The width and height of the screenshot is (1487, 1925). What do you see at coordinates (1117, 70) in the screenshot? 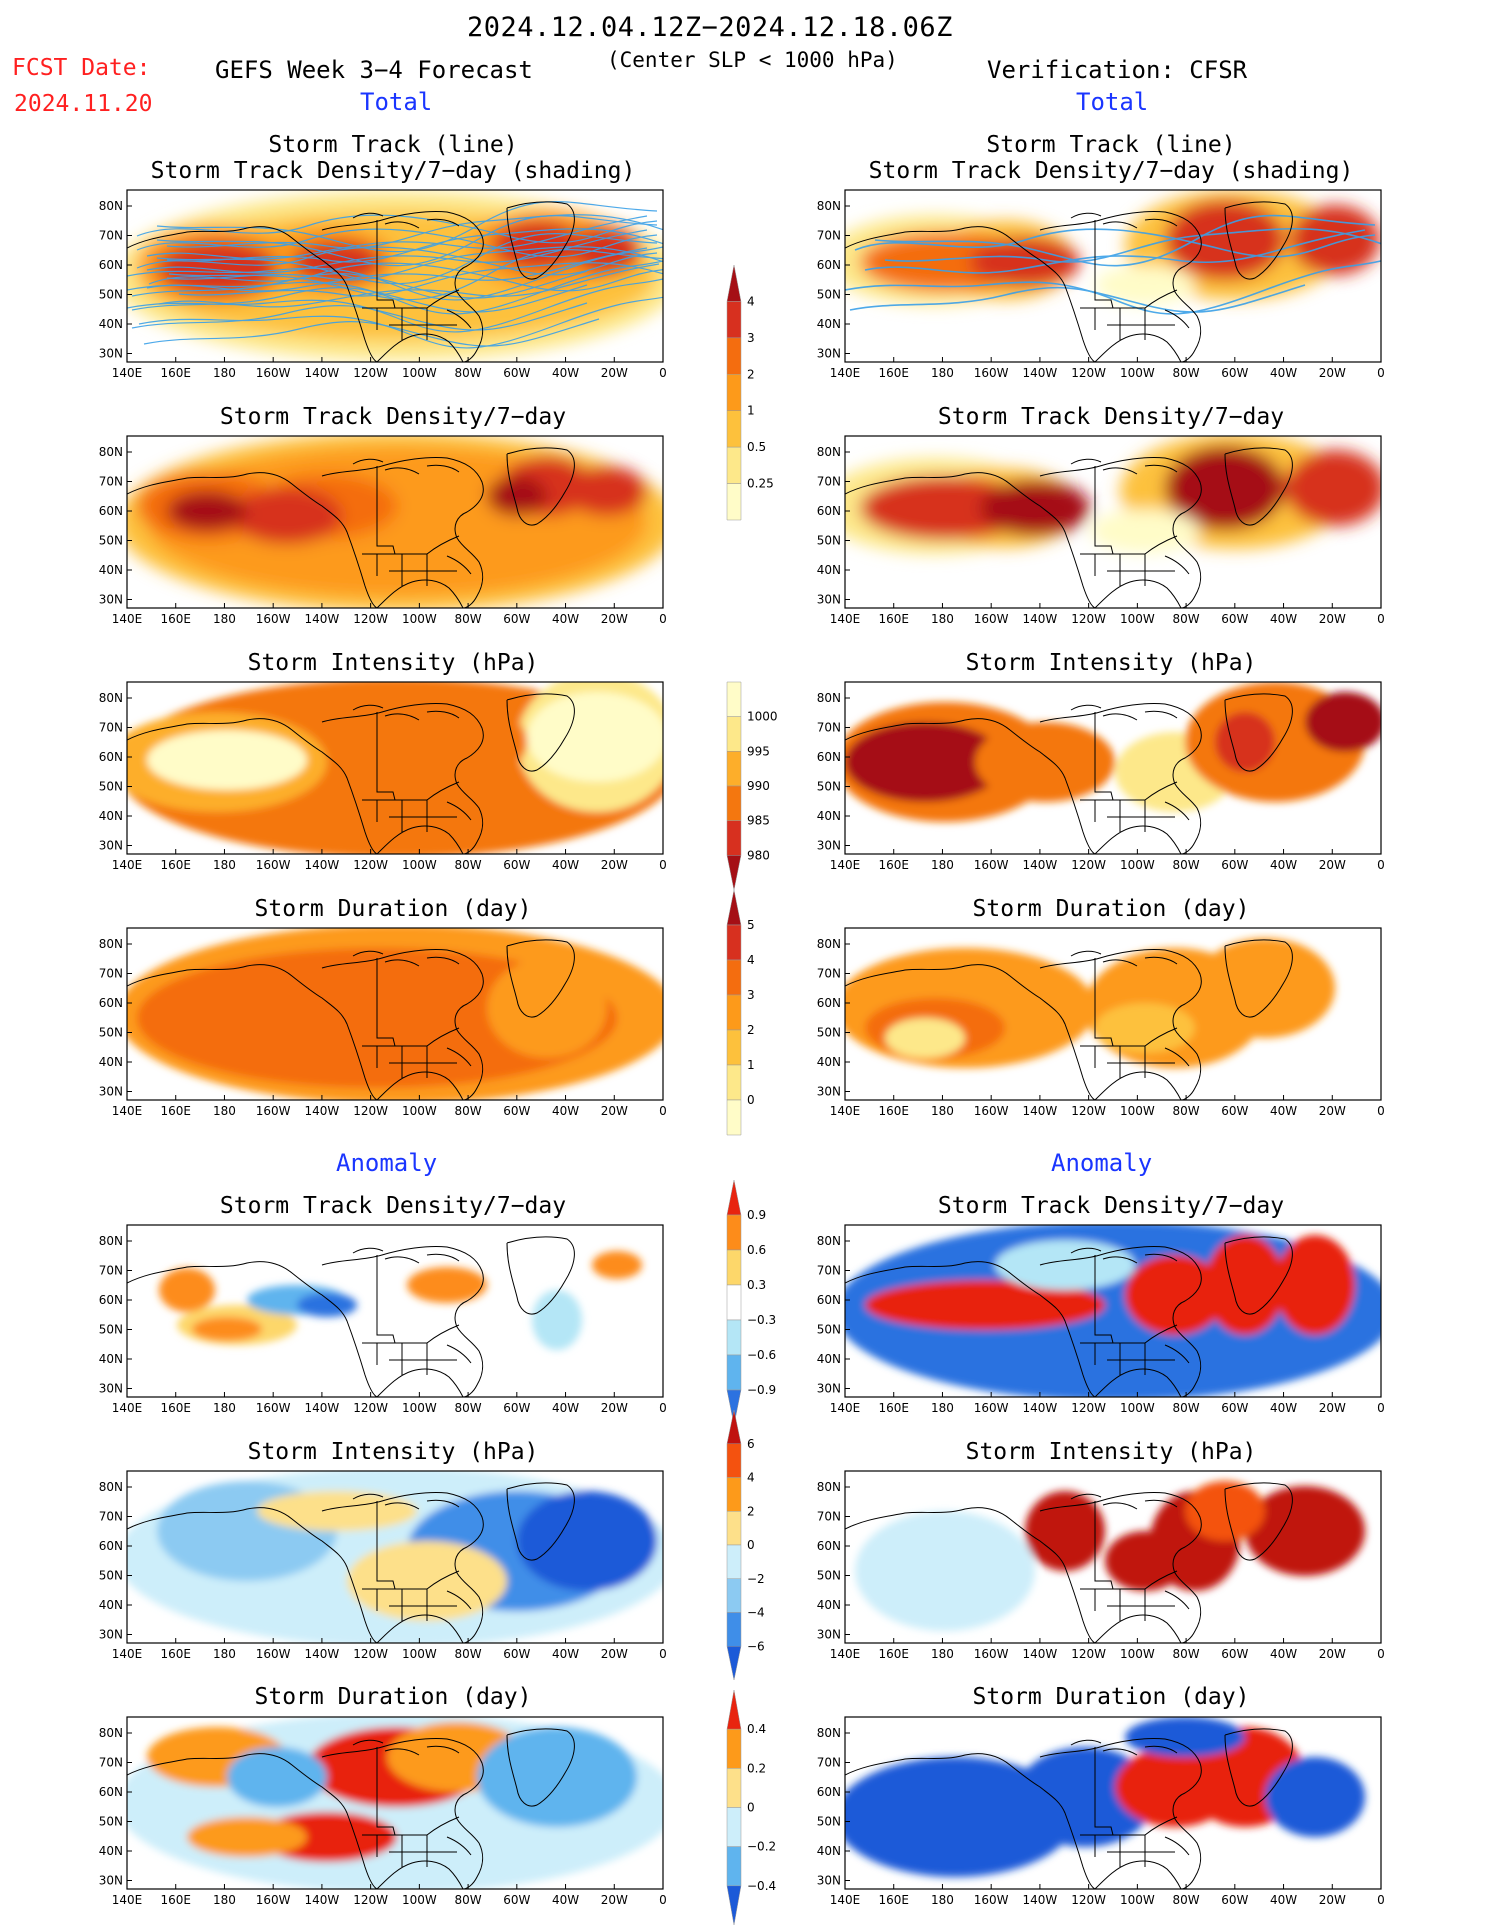
I see `verification-label: Verification: CFSR` at bounding box center [1117, 70].